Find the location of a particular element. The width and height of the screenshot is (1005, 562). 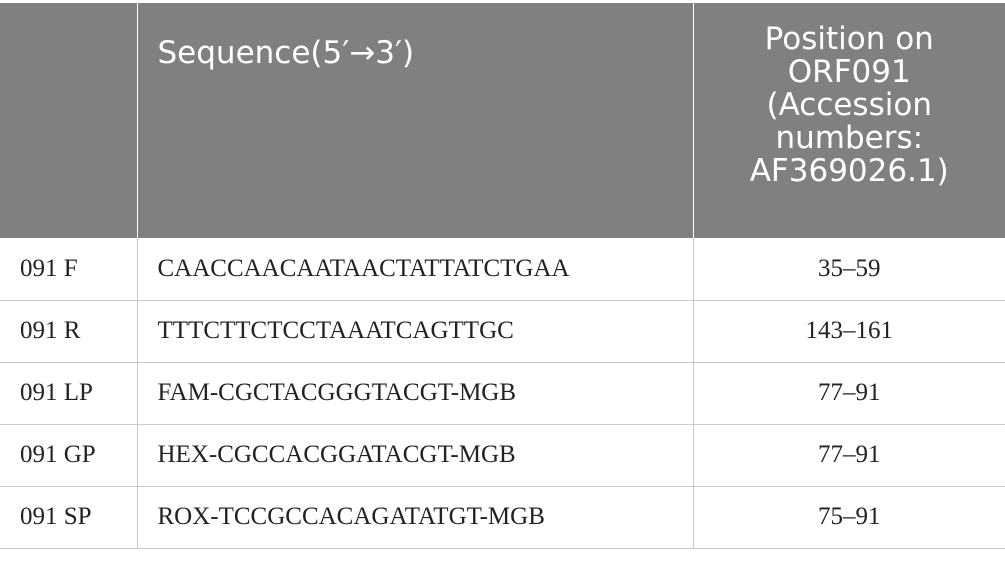

table-row: 091 LP FAM-CGCTACGGGTACGT-MGB 77–91 is located at coordinates (502, 393).